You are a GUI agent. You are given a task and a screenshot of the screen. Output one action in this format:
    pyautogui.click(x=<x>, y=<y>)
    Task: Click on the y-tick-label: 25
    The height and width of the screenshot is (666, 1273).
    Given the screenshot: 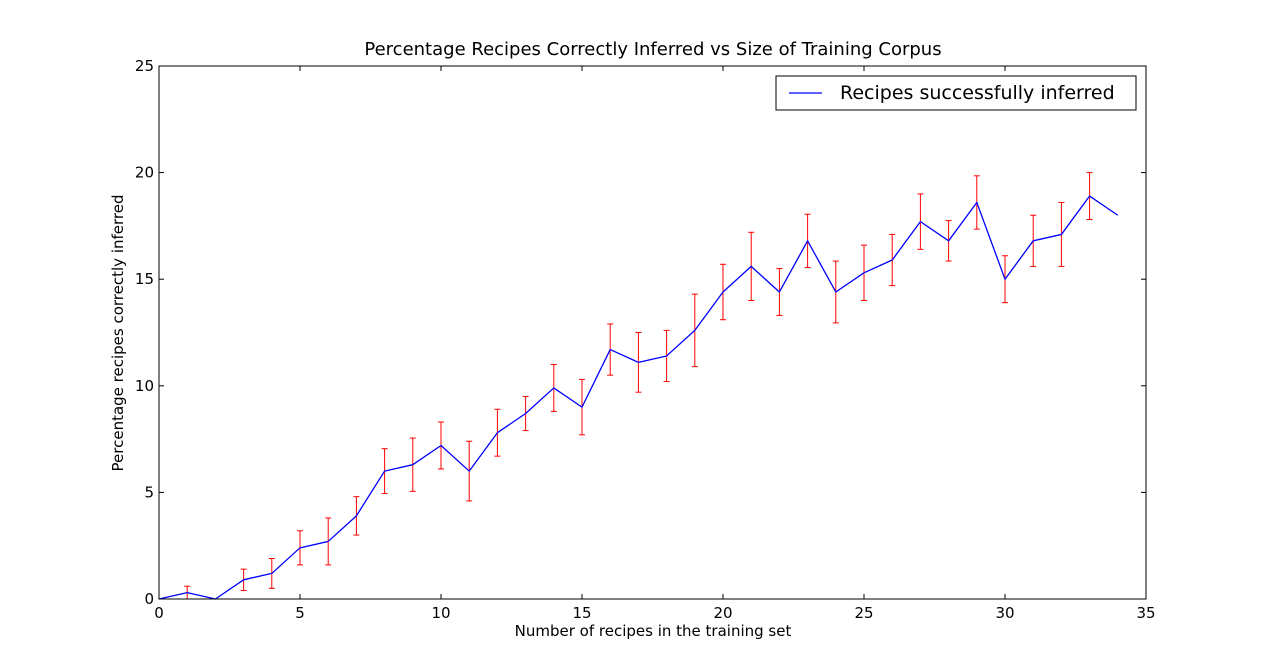 What is the action you would take?
    pyautogui.click(x=144, y=66)
    